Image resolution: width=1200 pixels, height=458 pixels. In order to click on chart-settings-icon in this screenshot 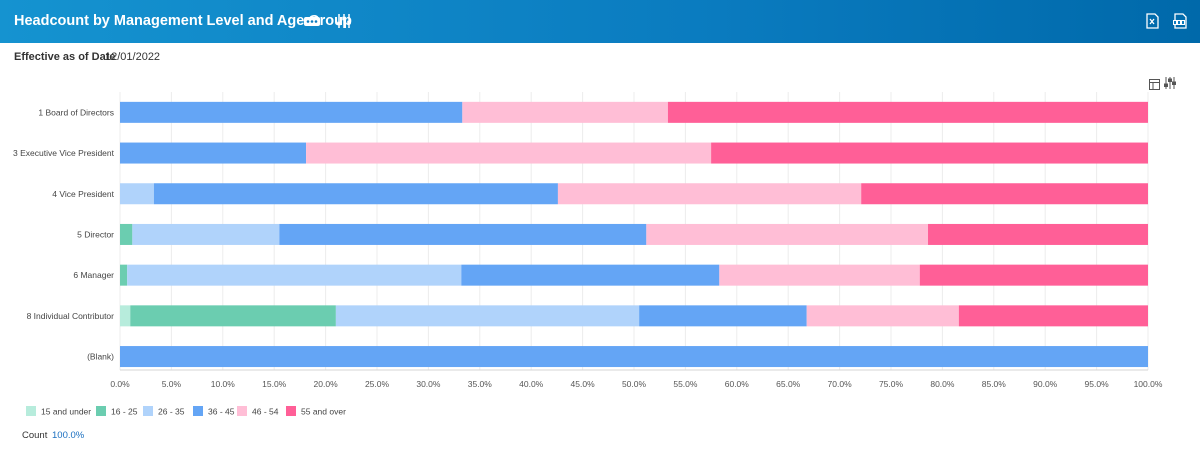, I will do `click(1170, 83)`.